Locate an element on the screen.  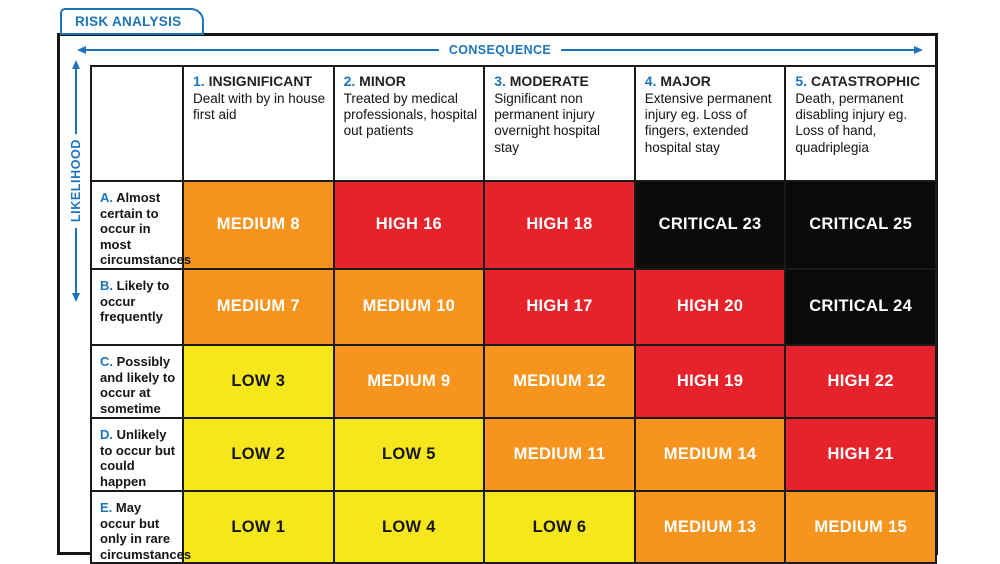
risk-cell: LOW 6 is located at coordinates (559, 526).